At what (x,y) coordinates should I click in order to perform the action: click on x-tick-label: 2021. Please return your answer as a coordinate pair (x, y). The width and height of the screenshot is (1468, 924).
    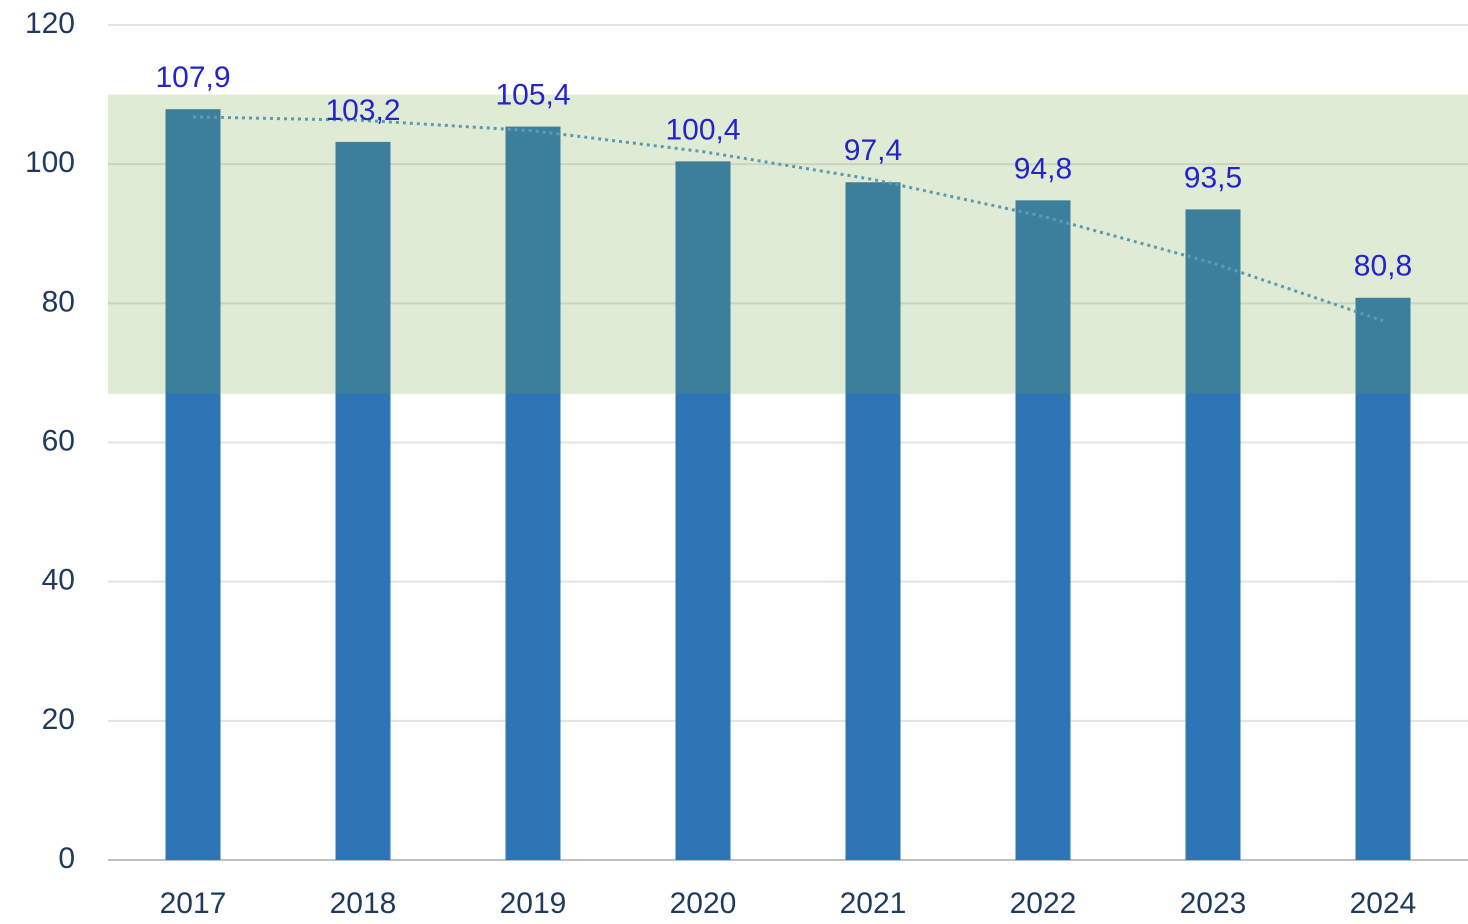
    Looking at the image, I should click on (873, 903).